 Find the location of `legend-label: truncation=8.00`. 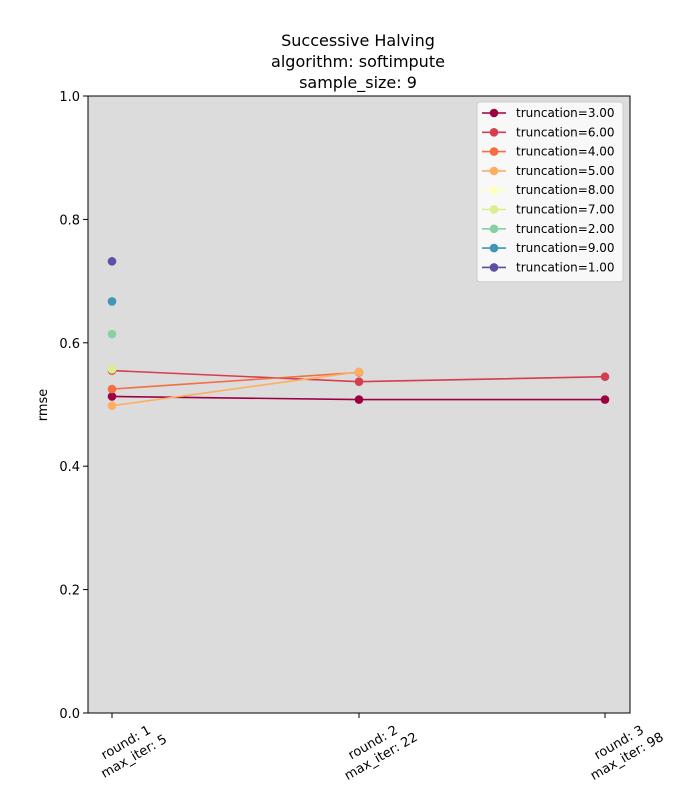

legend-label: truncation=8.00 is located at coordinates (565, 190).